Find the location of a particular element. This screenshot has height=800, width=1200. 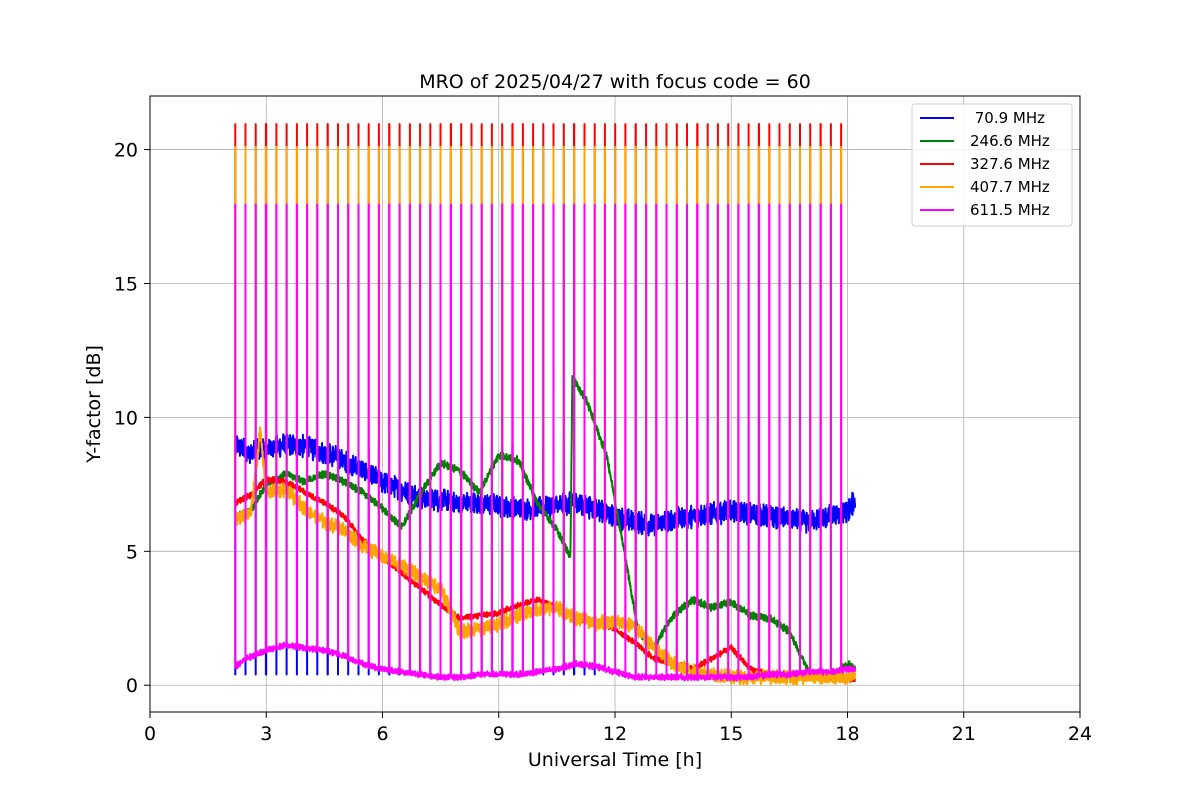

x-tick-label: 12 is located at coordinates (615, 734).